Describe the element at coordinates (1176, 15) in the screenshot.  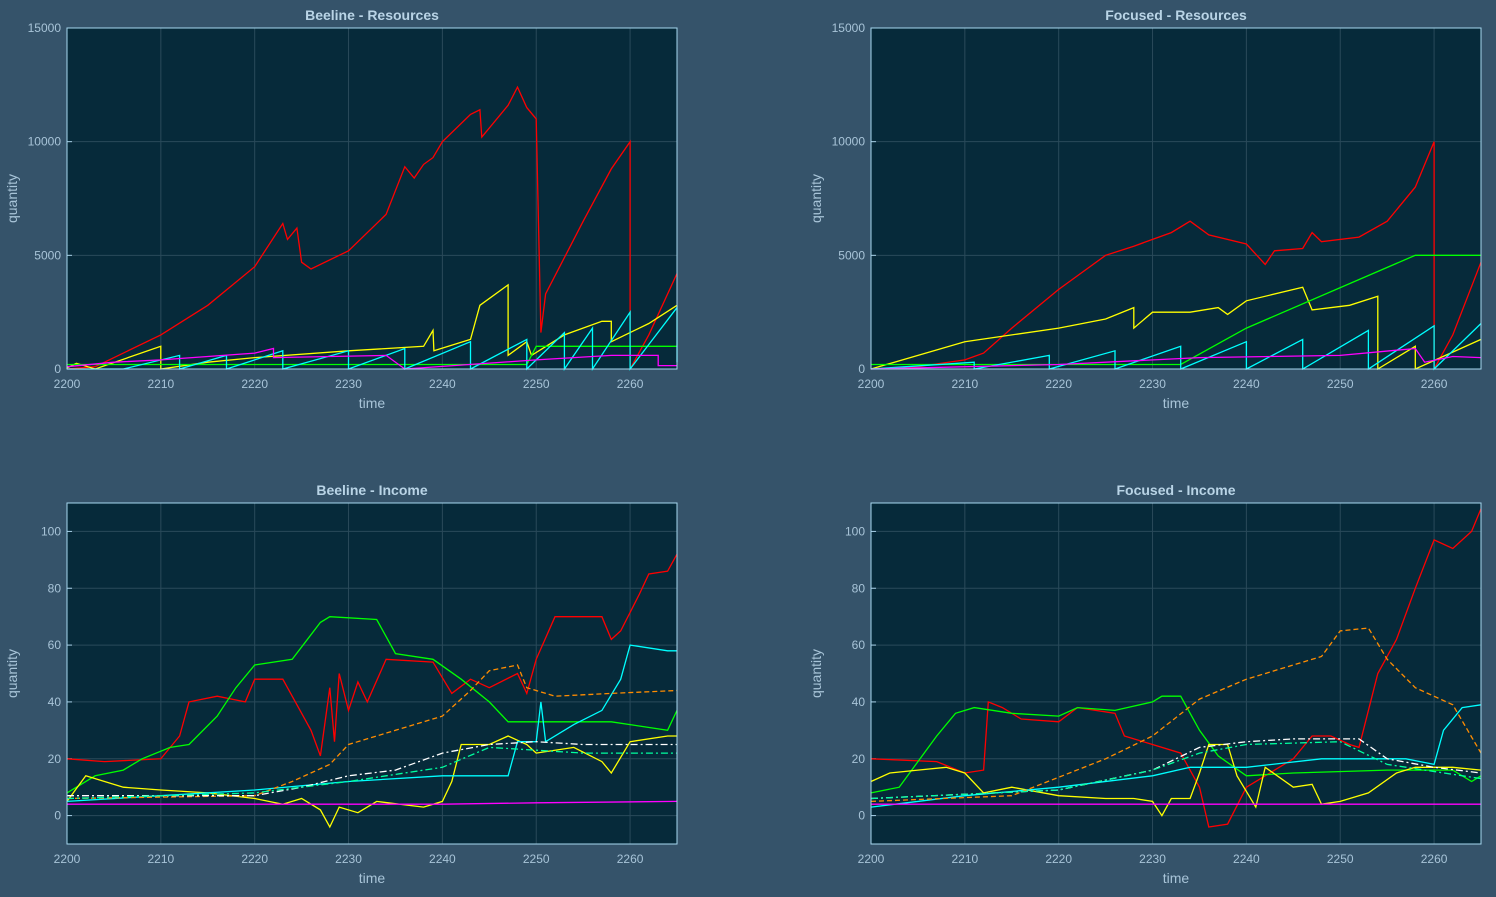
I see `chart-title: Focused - Resources` at that location.